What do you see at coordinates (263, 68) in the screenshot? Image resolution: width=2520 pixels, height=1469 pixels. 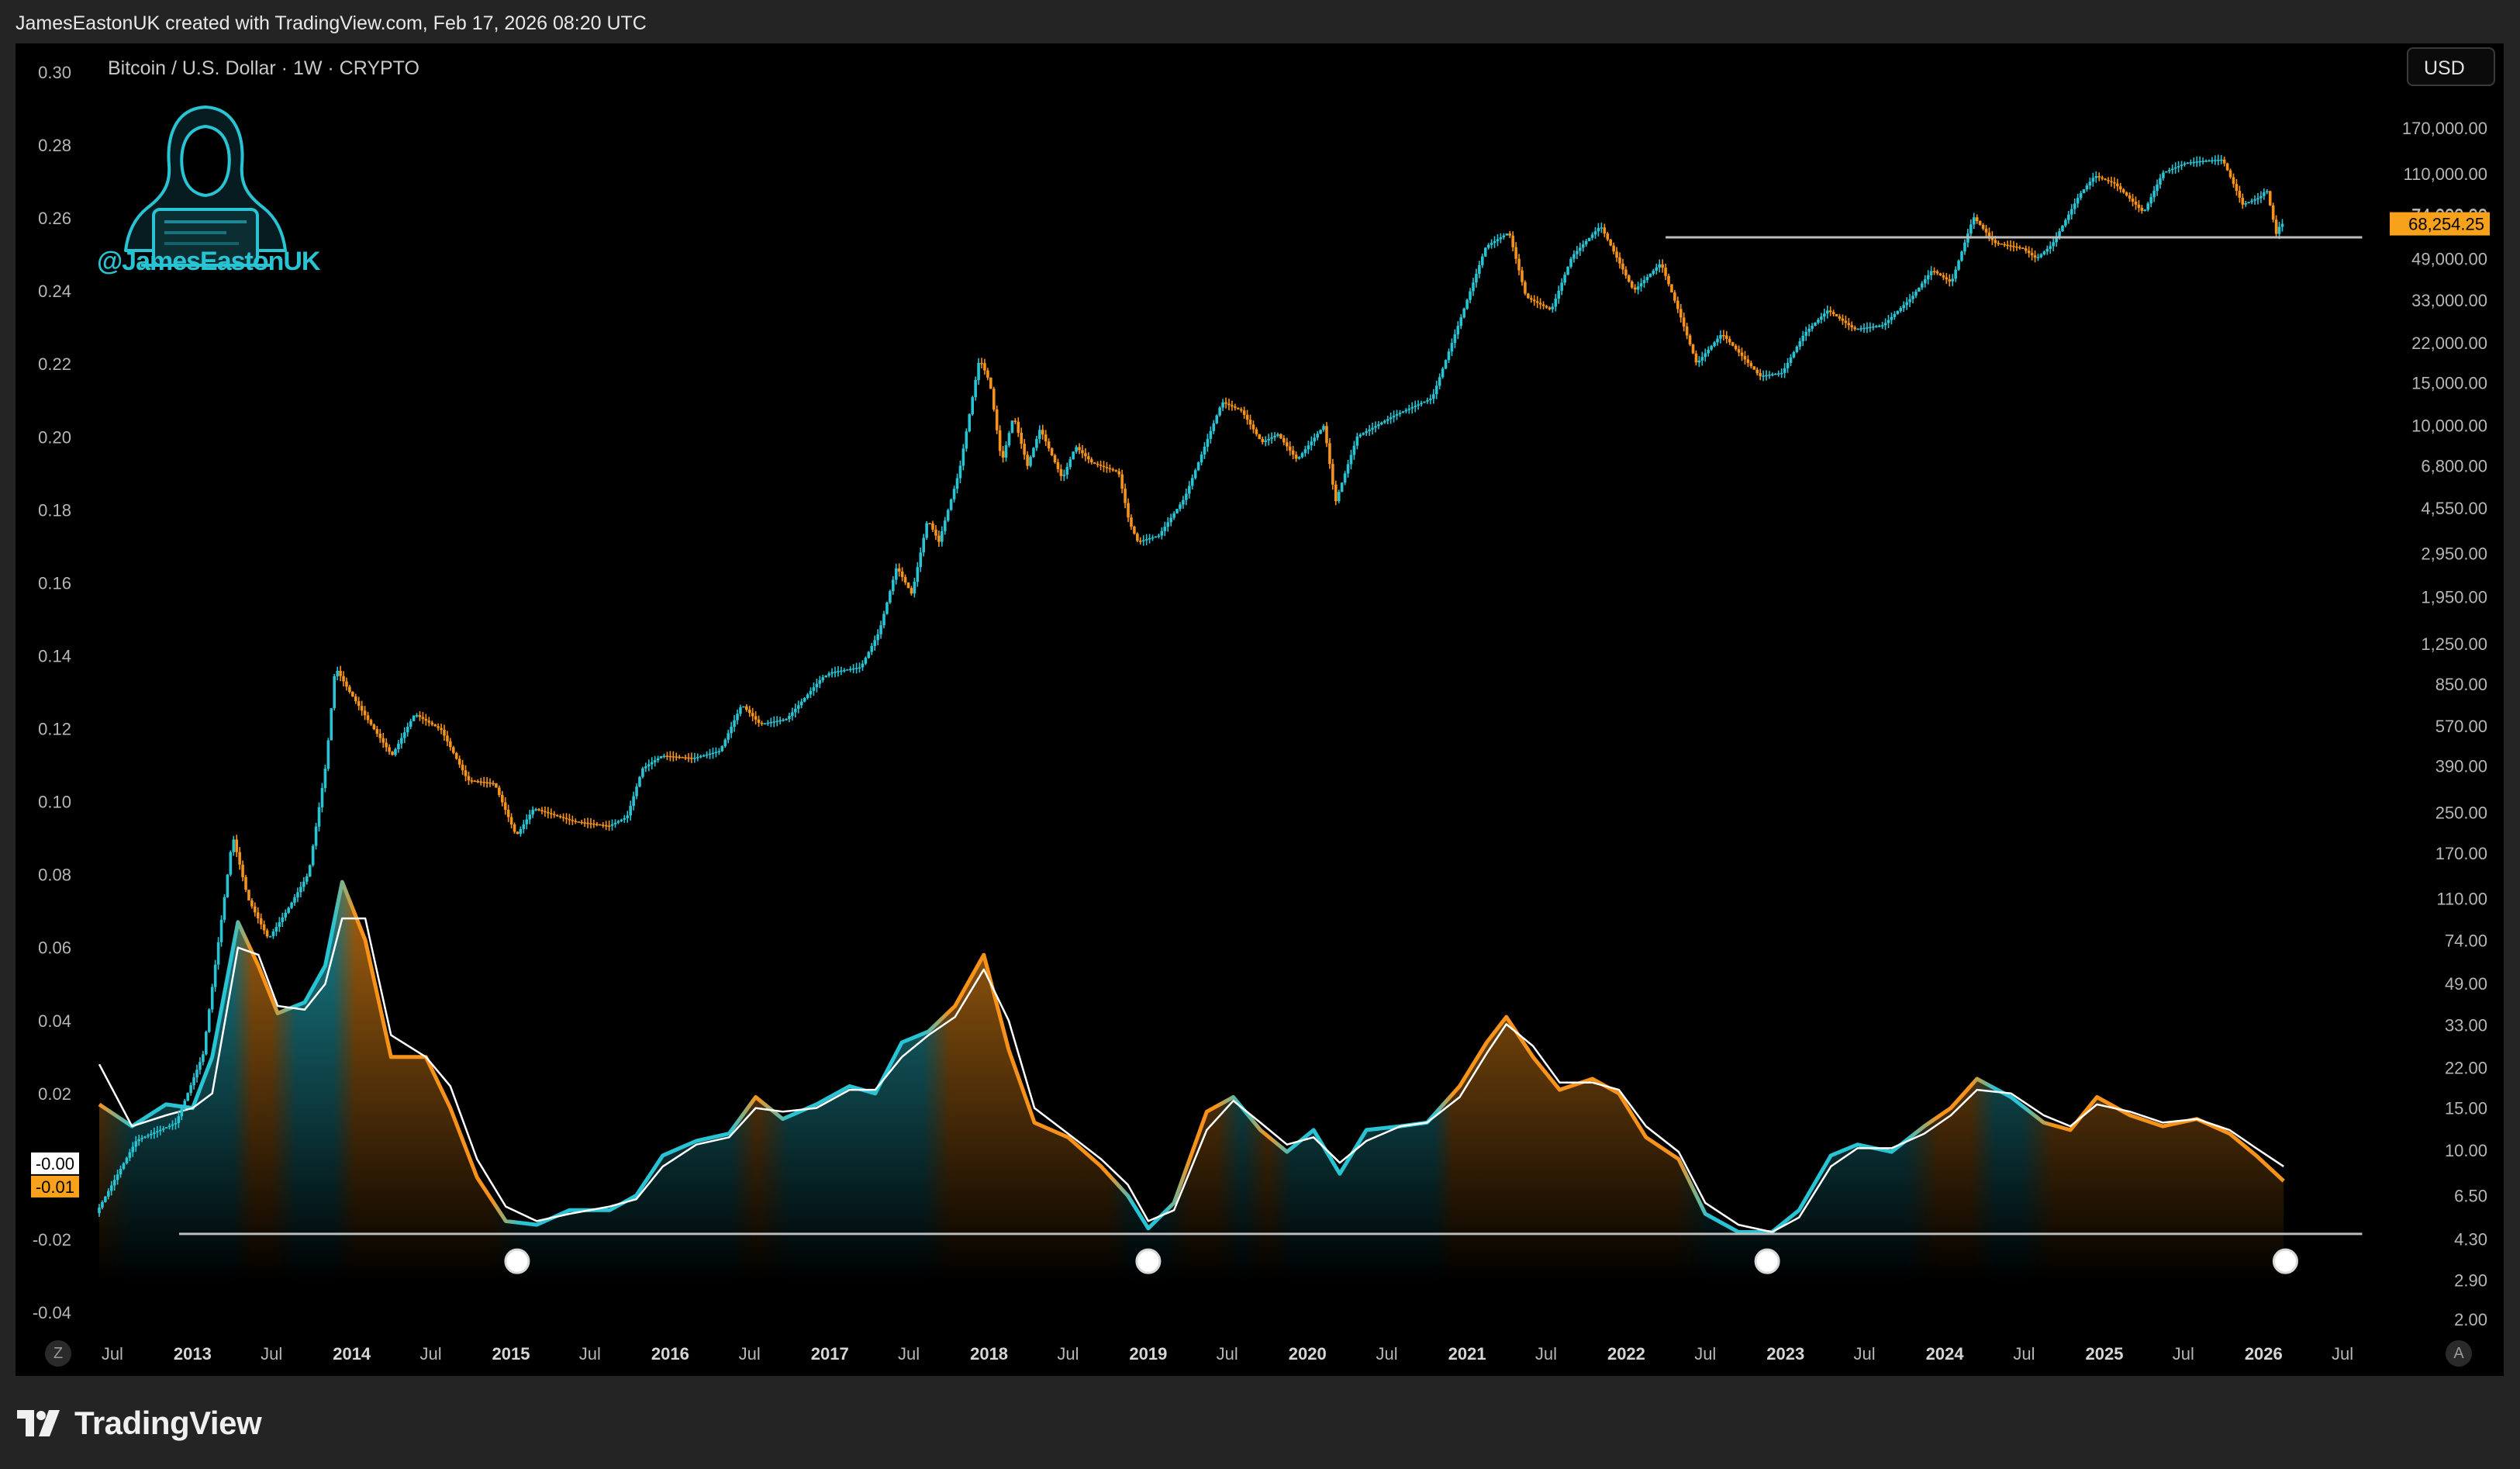 I see `symbol-title: Bitcoin / U.S. Dollar · 1W · CRYPTO` at bounding box center [263, 68].